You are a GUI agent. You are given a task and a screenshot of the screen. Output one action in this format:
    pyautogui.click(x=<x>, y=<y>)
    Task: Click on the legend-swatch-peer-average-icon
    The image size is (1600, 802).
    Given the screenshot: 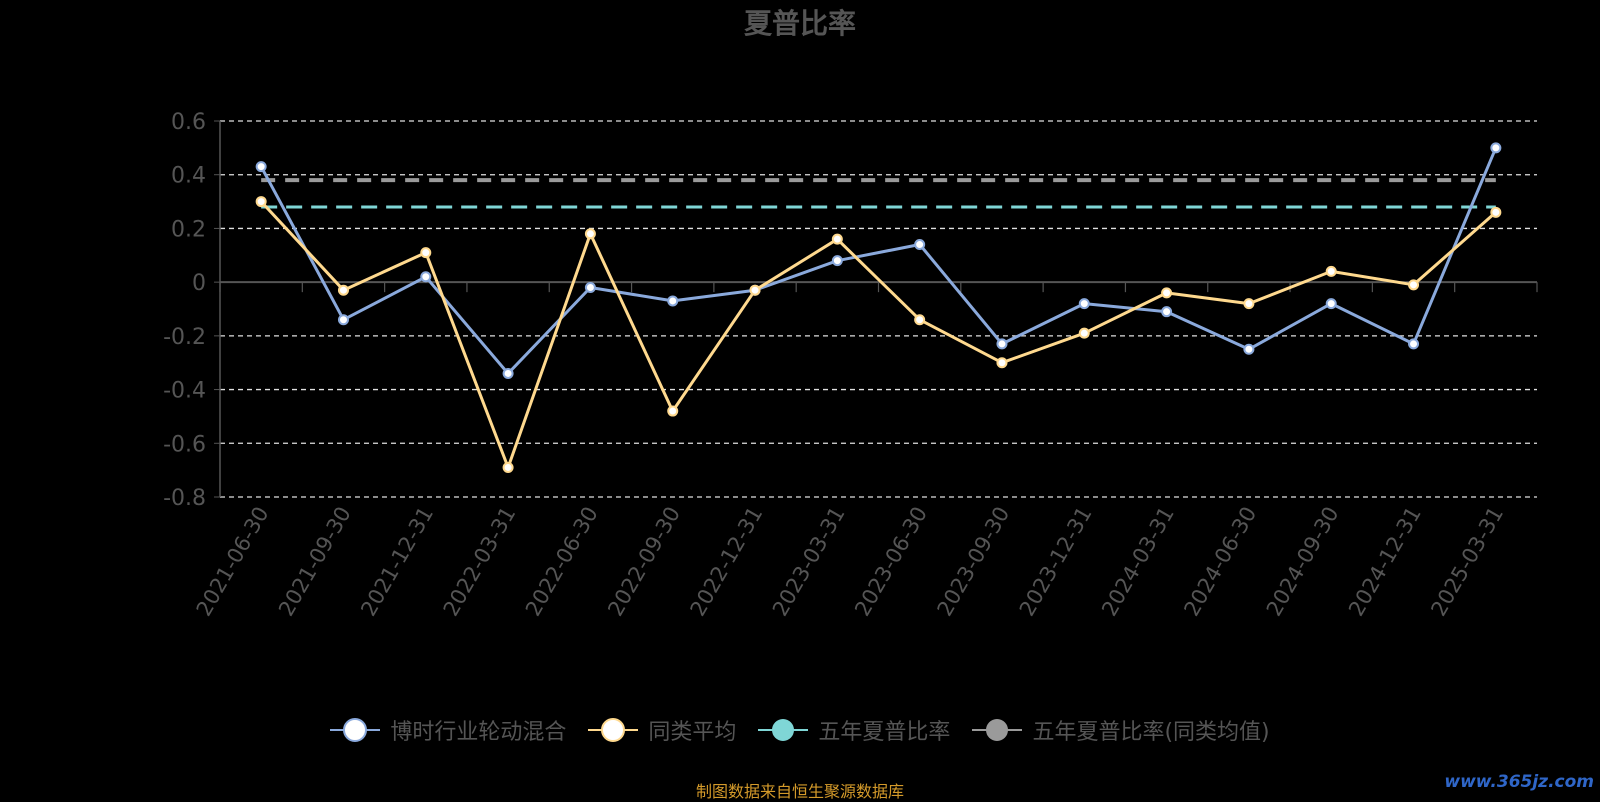 What is the action you would take?
    pyautogui.click(x=613, y=730)
    